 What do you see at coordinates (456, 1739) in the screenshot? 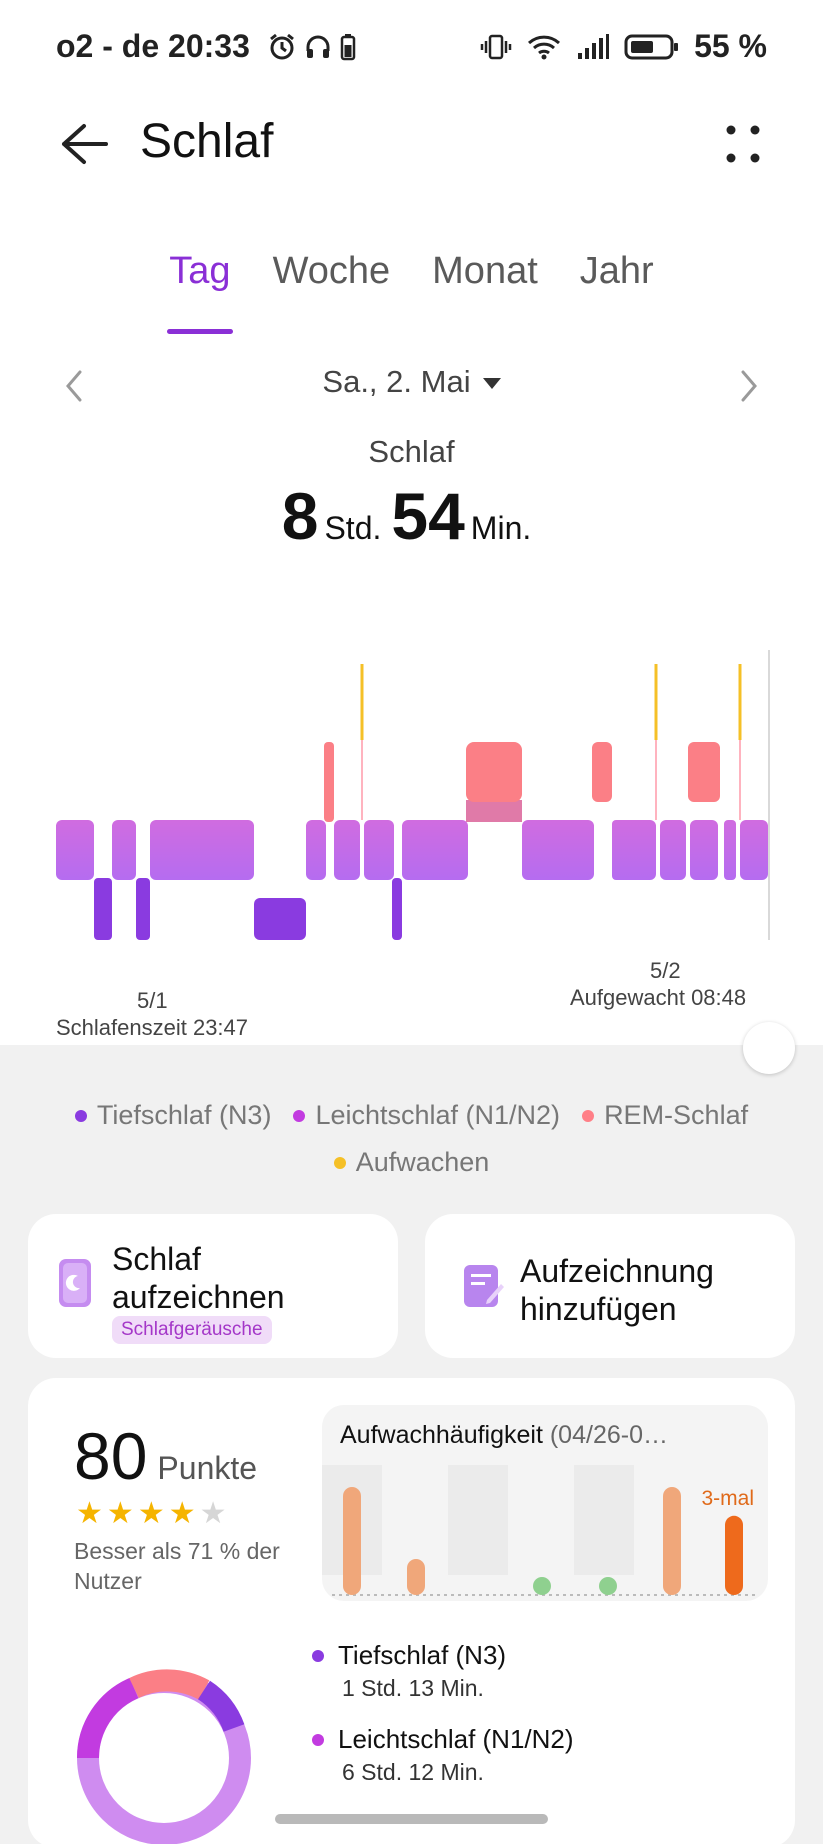
I see `stage-name: Leichtschlaf (N1/N2)` at bounding box center [456, 1739].